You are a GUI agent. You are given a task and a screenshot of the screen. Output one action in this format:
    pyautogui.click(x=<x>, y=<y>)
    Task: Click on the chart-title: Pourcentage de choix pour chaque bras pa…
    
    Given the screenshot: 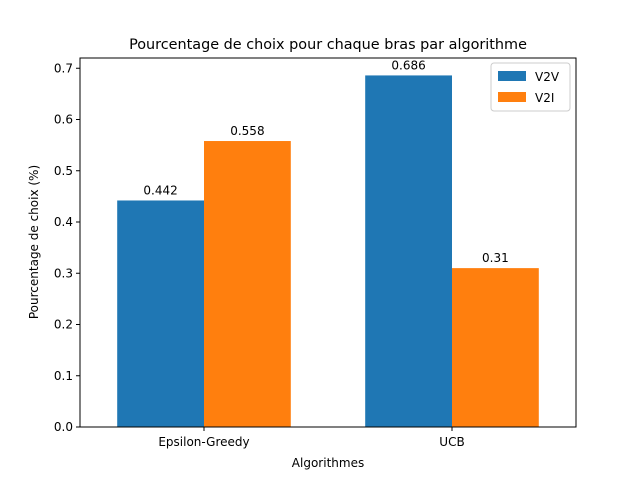 What is the action you would take?
    pyautogui.click(x=328, y=45)
    